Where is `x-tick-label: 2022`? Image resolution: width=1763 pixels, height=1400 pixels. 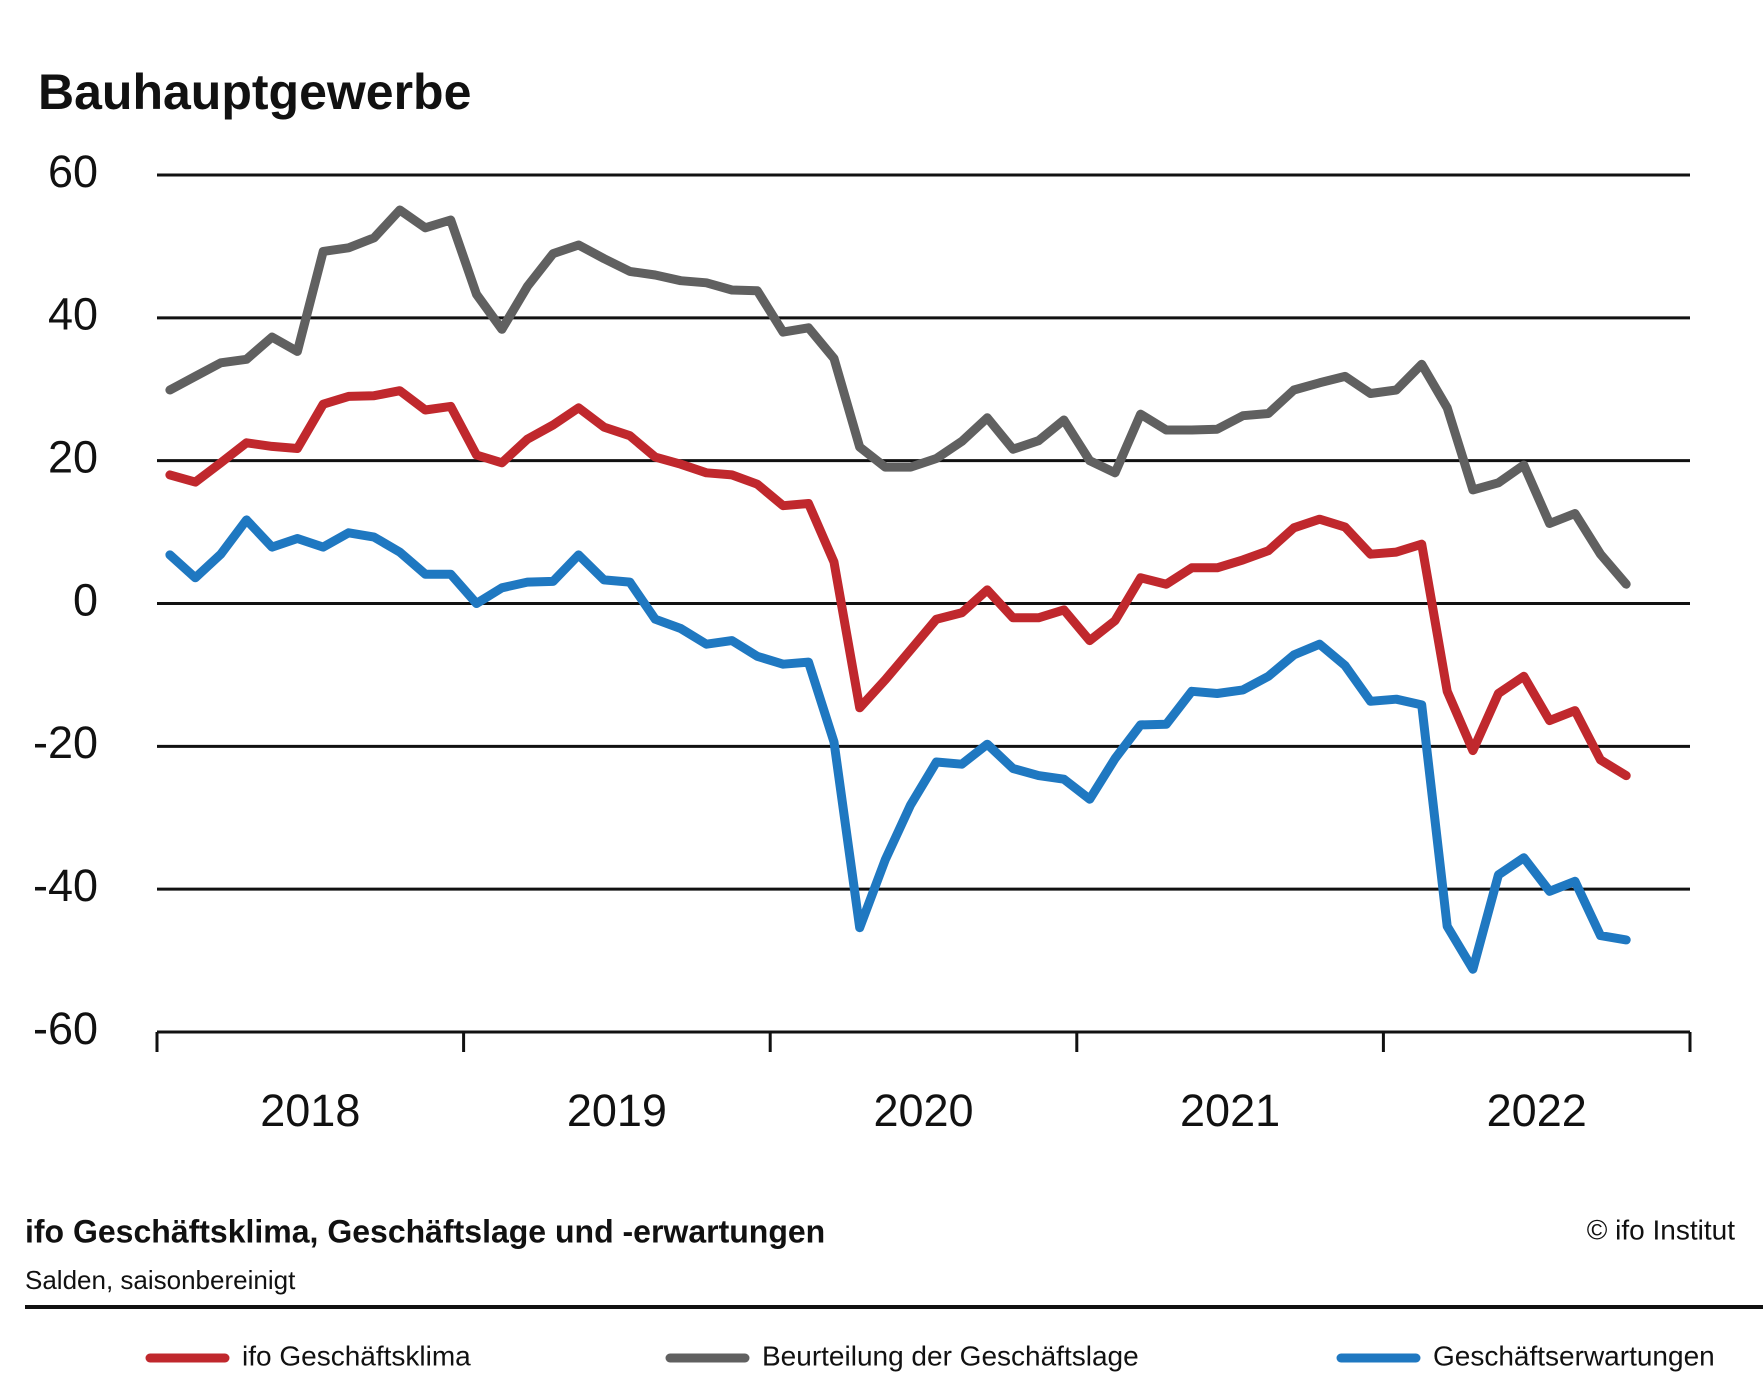
x-tick-label: 2022 is located at coordinates (1537, 1110).